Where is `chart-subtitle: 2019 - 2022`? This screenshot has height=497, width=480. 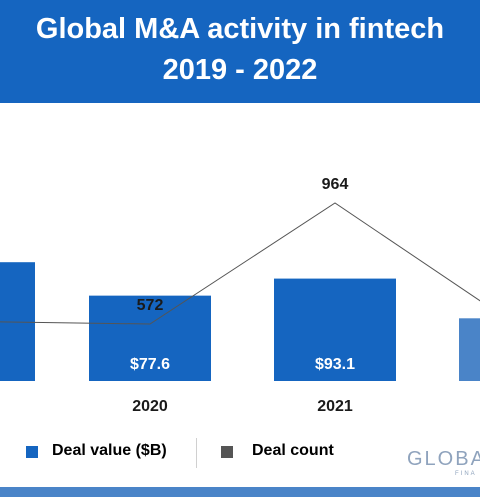
chart-subtitle: 2019 - 2022 is located at coordinates (240, 70).